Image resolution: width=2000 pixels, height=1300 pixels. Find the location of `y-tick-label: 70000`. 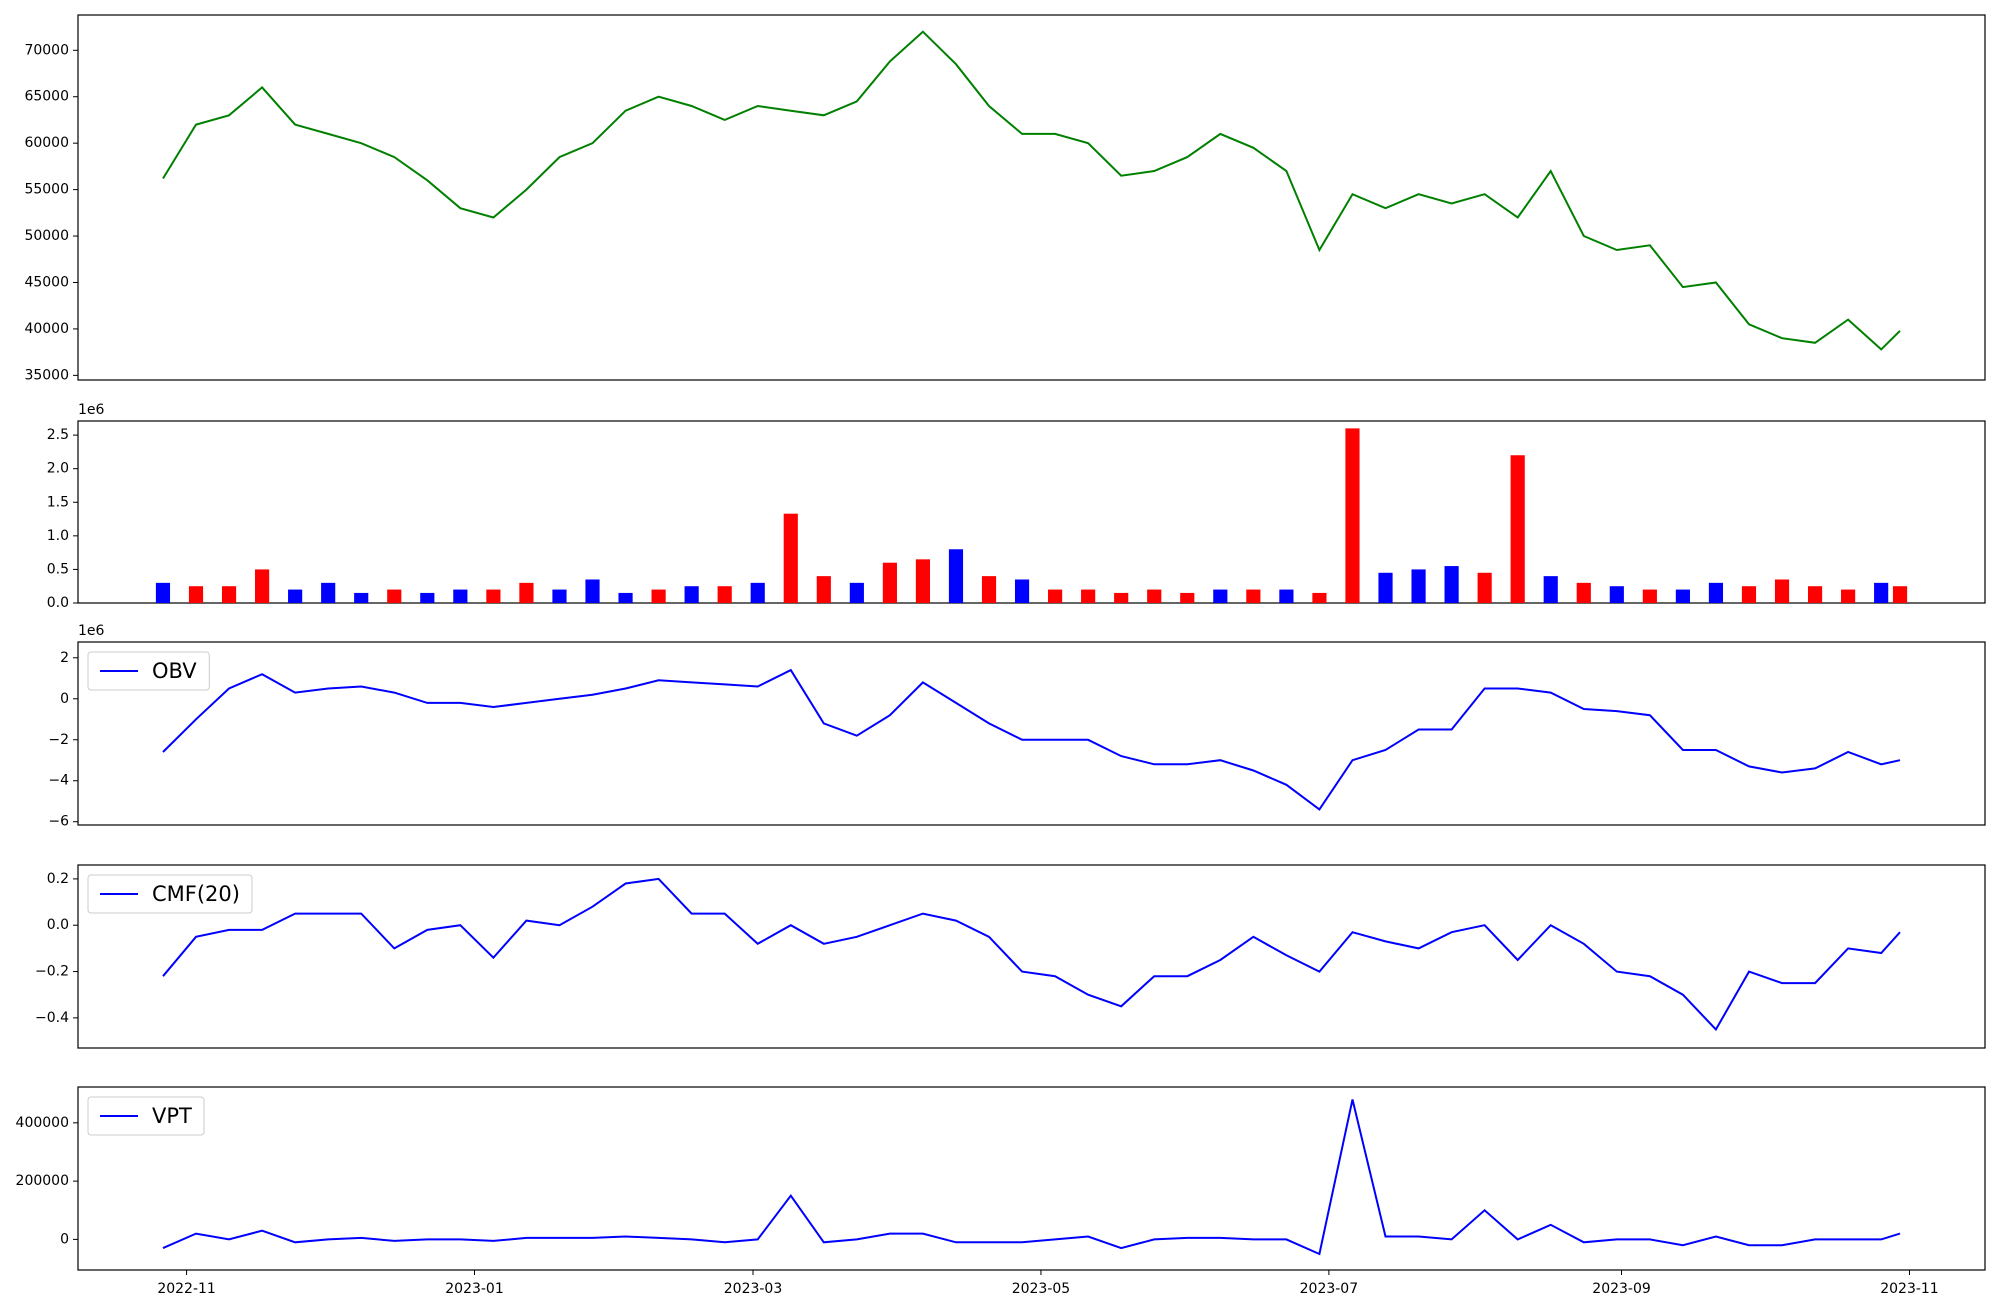

y-tick-label: 70000 is located at coordinates (46, 50).